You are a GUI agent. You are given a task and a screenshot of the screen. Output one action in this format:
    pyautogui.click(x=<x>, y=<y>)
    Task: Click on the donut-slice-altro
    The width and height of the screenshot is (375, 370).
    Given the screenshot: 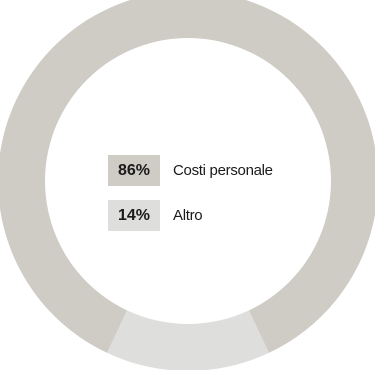 What is the action you would take?
    pyautogui.click(x=188, y=340)
    